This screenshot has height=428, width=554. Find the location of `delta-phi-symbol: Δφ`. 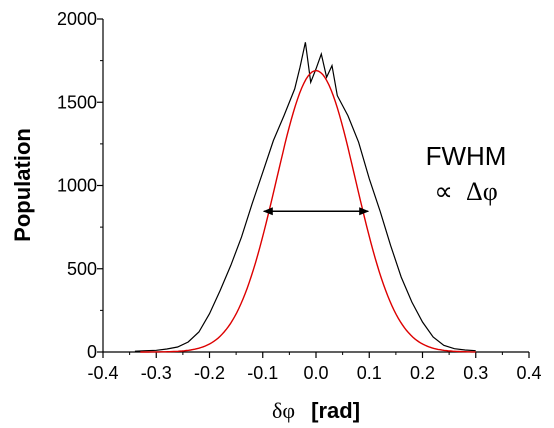

delta-phi-symbol: Δφ is located at coordinates (482, 191).